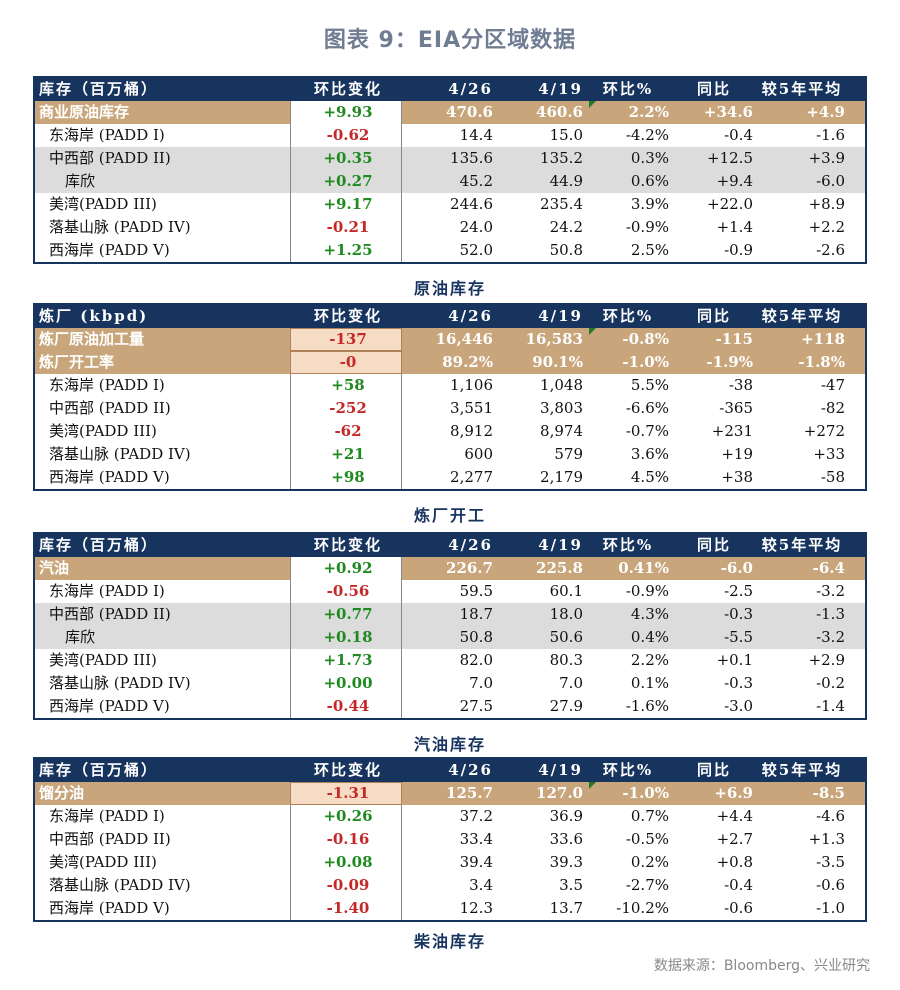 This screenshot has height=990, width=900. What do you see at coordinates (476, 227) in the screenshot?
I see `cell-current: 24.0` at bounding box center [476, 227].